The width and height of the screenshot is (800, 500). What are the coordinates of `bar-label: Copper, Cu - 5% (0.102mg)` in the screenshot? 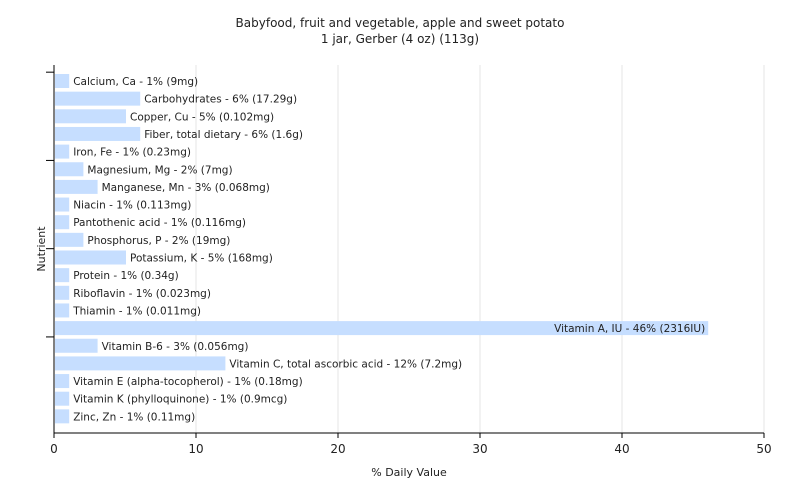 It's located at (202, 117).